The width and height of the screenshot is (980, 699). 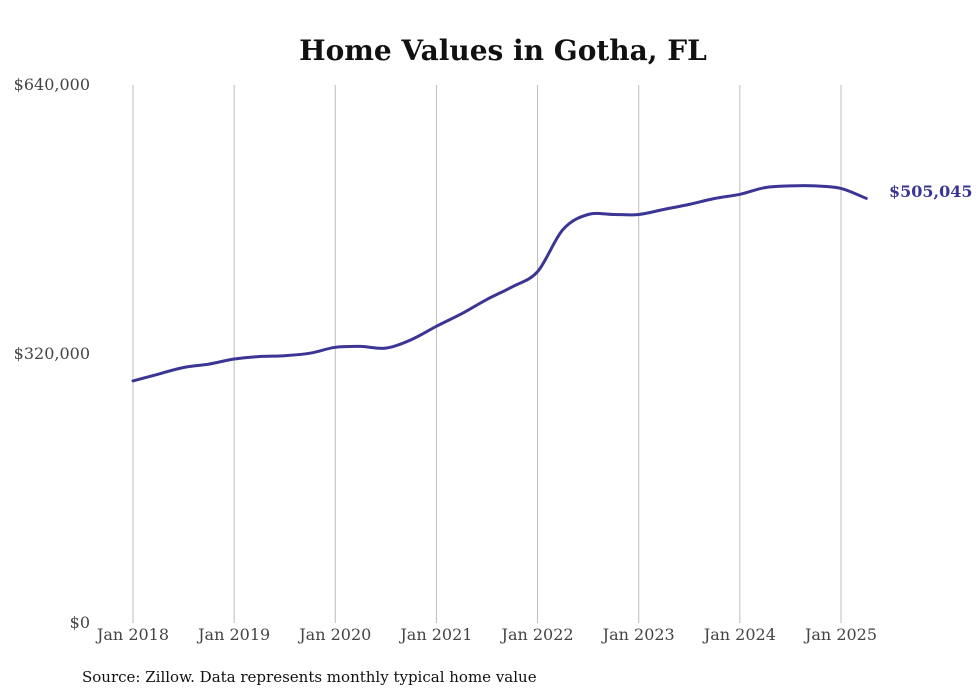 I want to click on x-tick-label: Jan 2024, so click(x=739, y=634).